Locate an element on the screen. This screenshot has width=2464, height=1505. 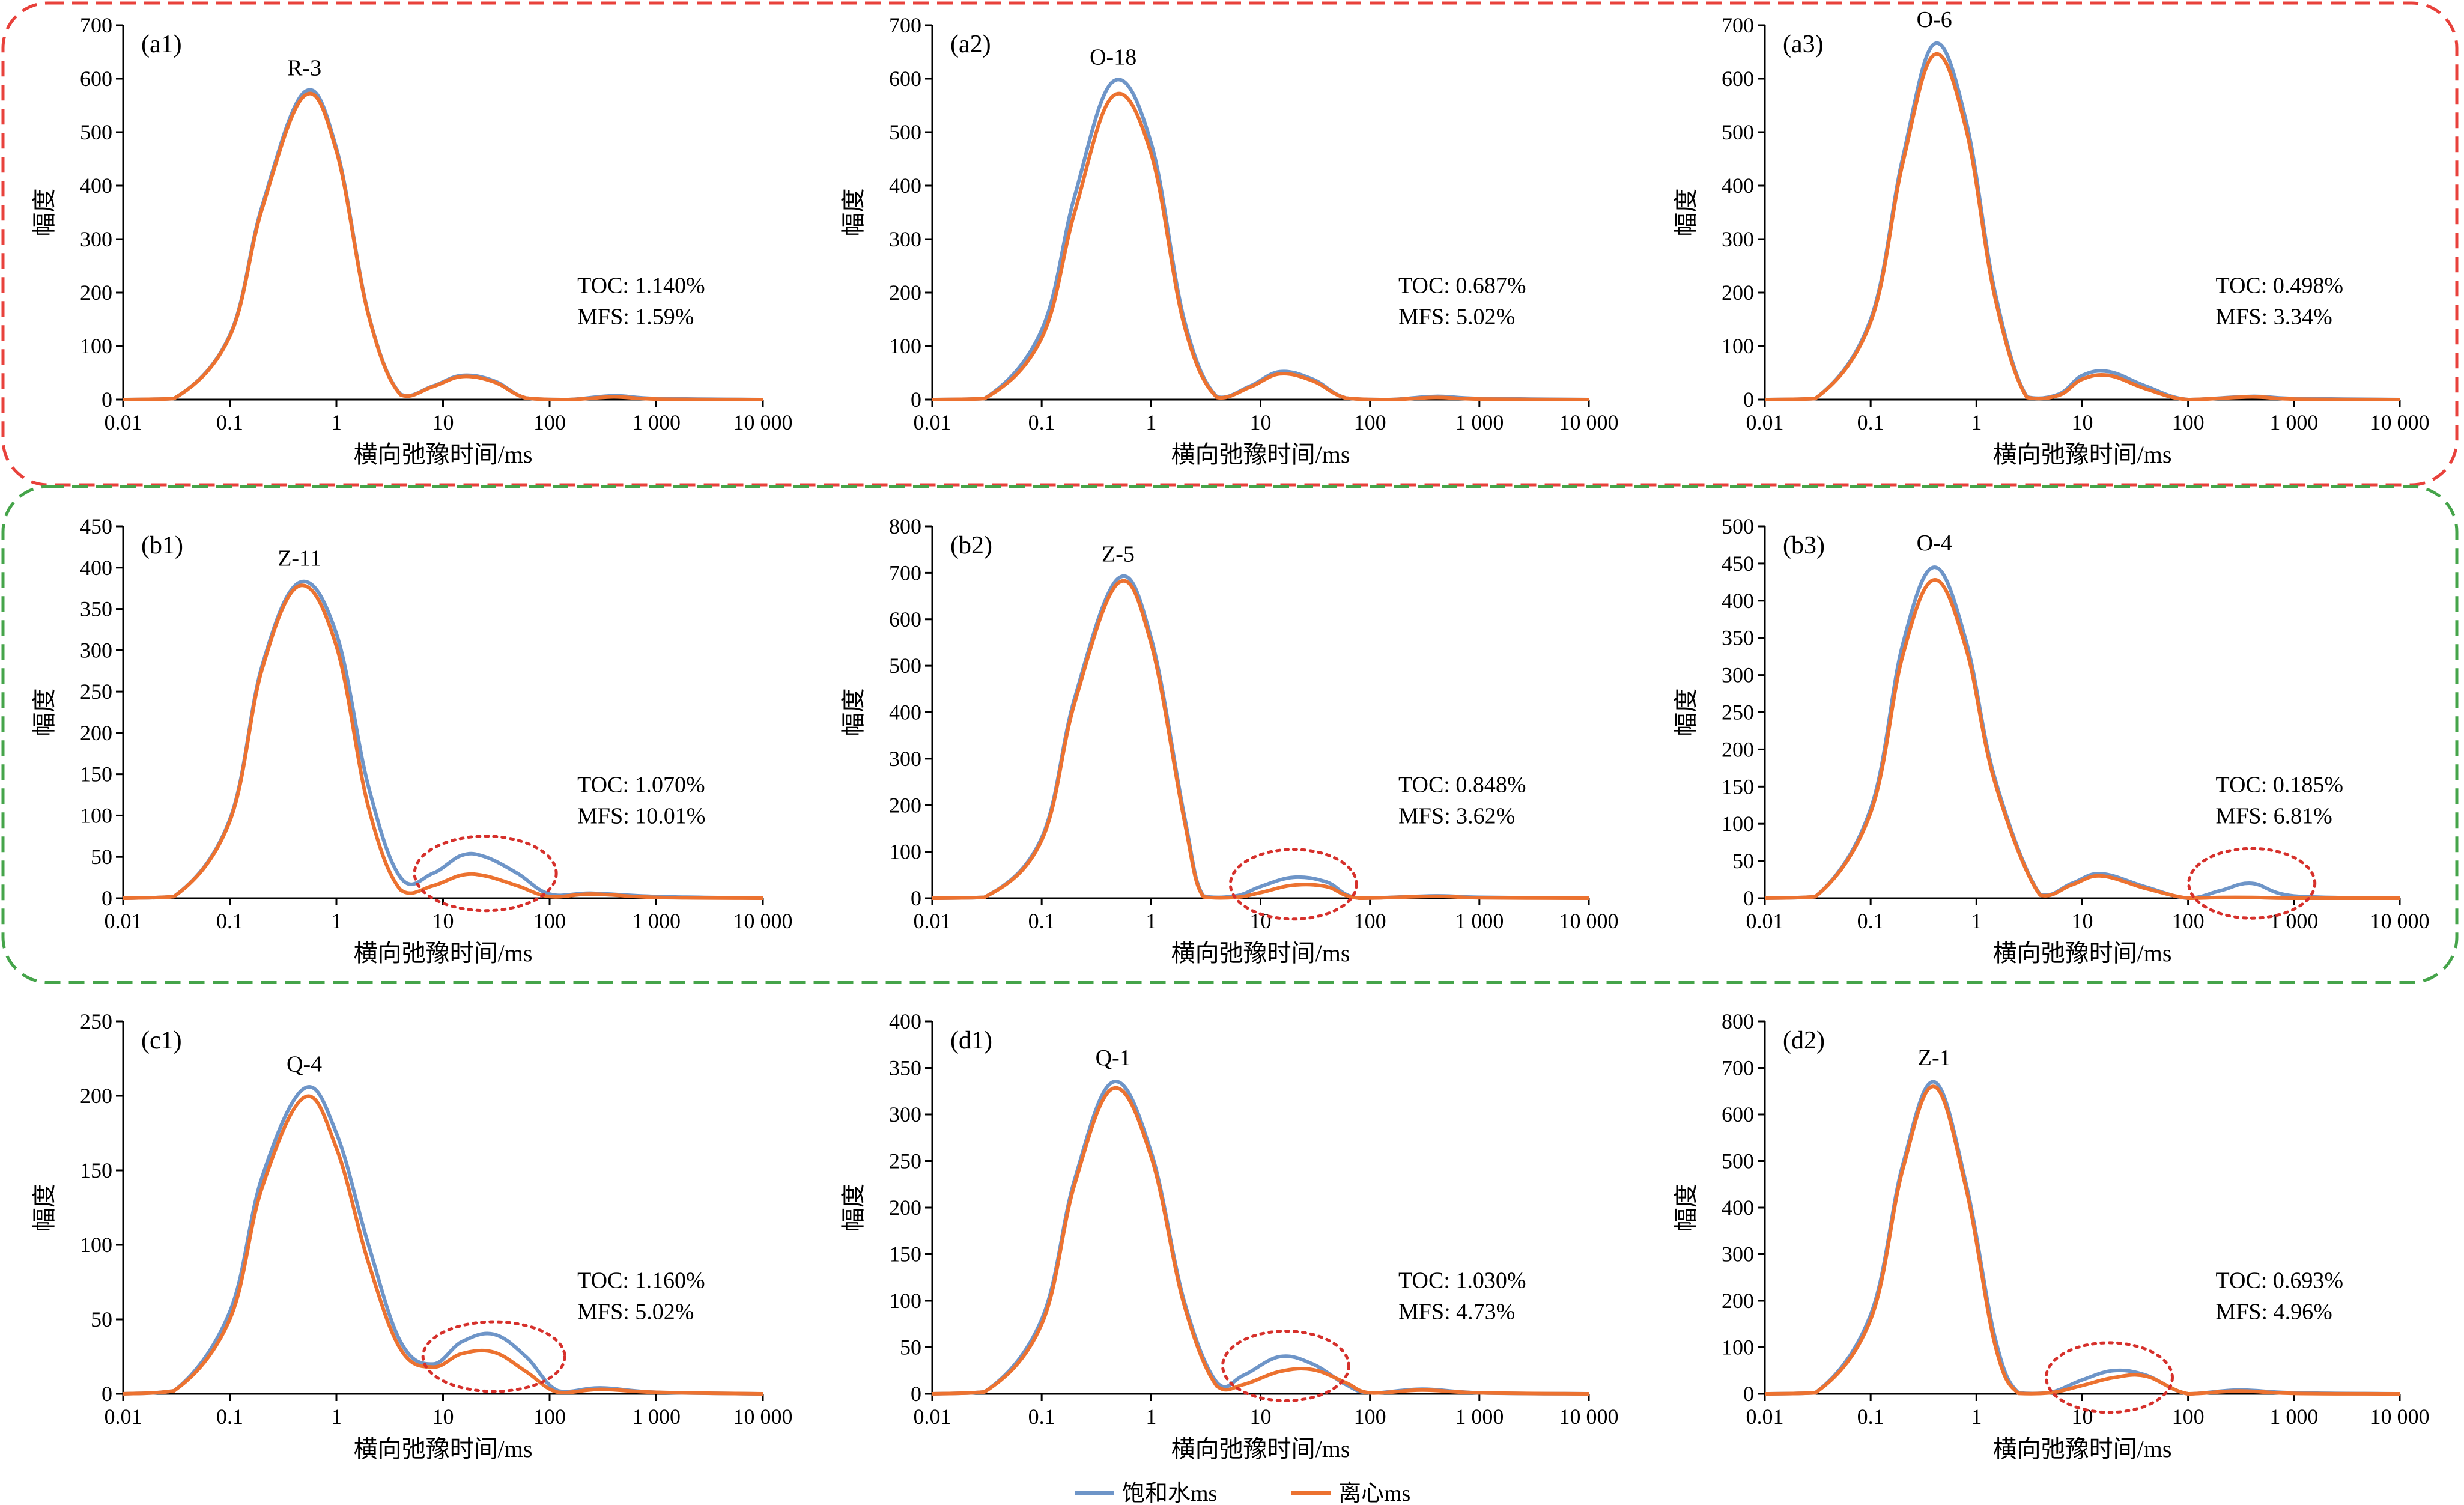
toc-note: TOC: 1.140% is located at coordinates (641, 285).